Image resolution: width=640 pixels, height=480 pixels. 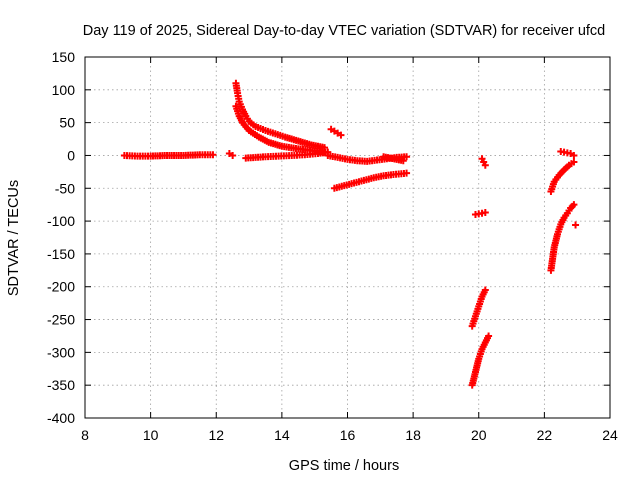 I want to click on y-tick-label: -150, so click(x=61, y=254).